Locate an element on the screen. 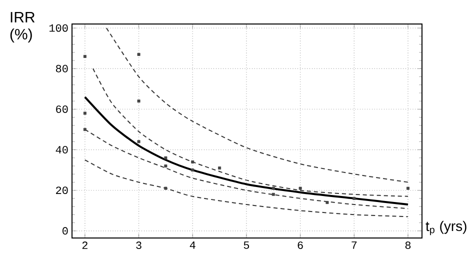  x-tick-label: 7 is located at coordinates (354, 245).